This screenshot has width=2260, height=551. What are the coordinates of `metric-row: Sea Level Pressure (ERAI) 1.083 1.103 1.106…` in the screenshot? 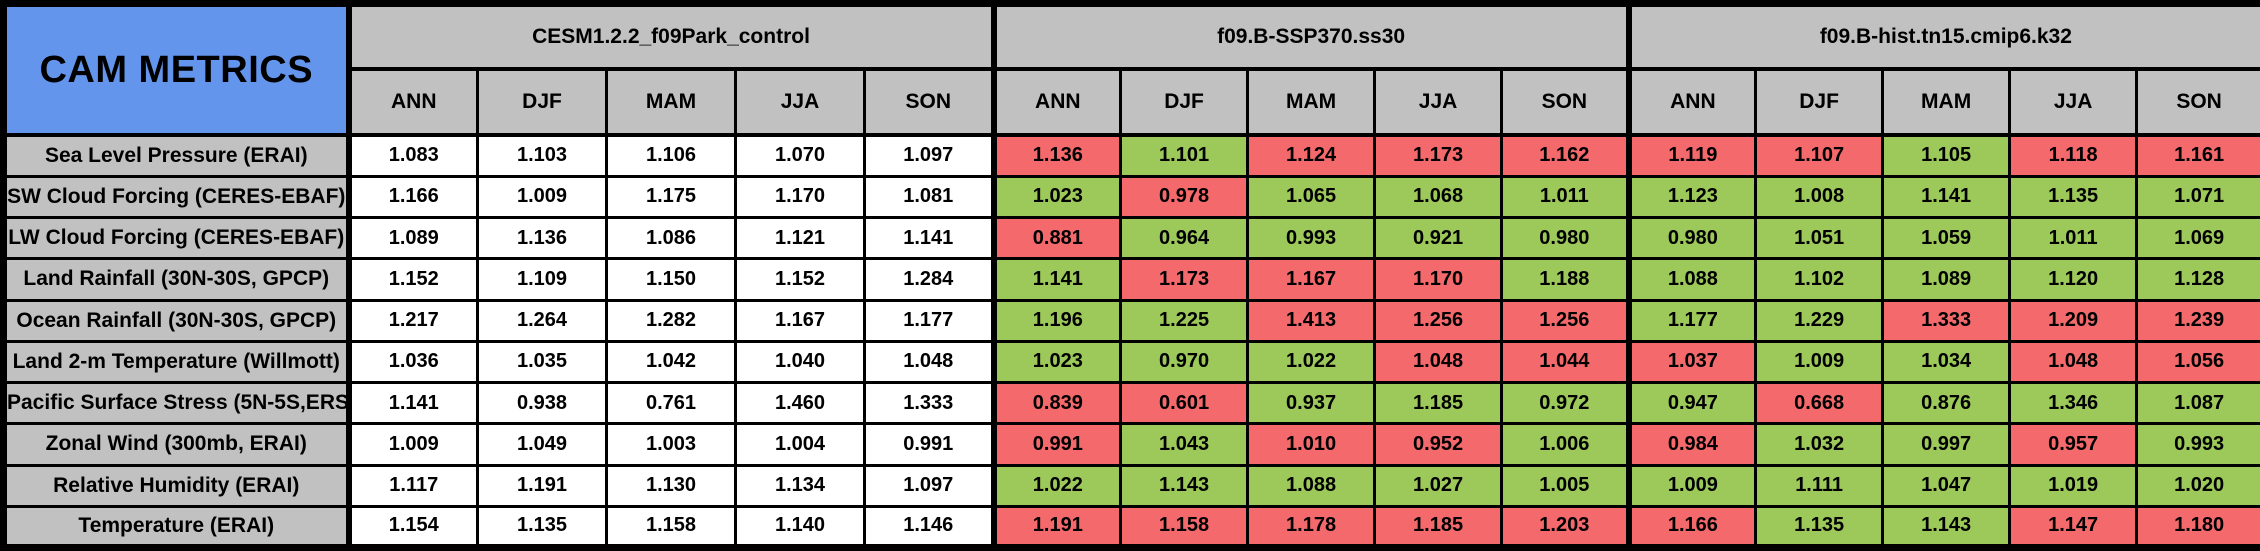 It's located at (1131, 155).